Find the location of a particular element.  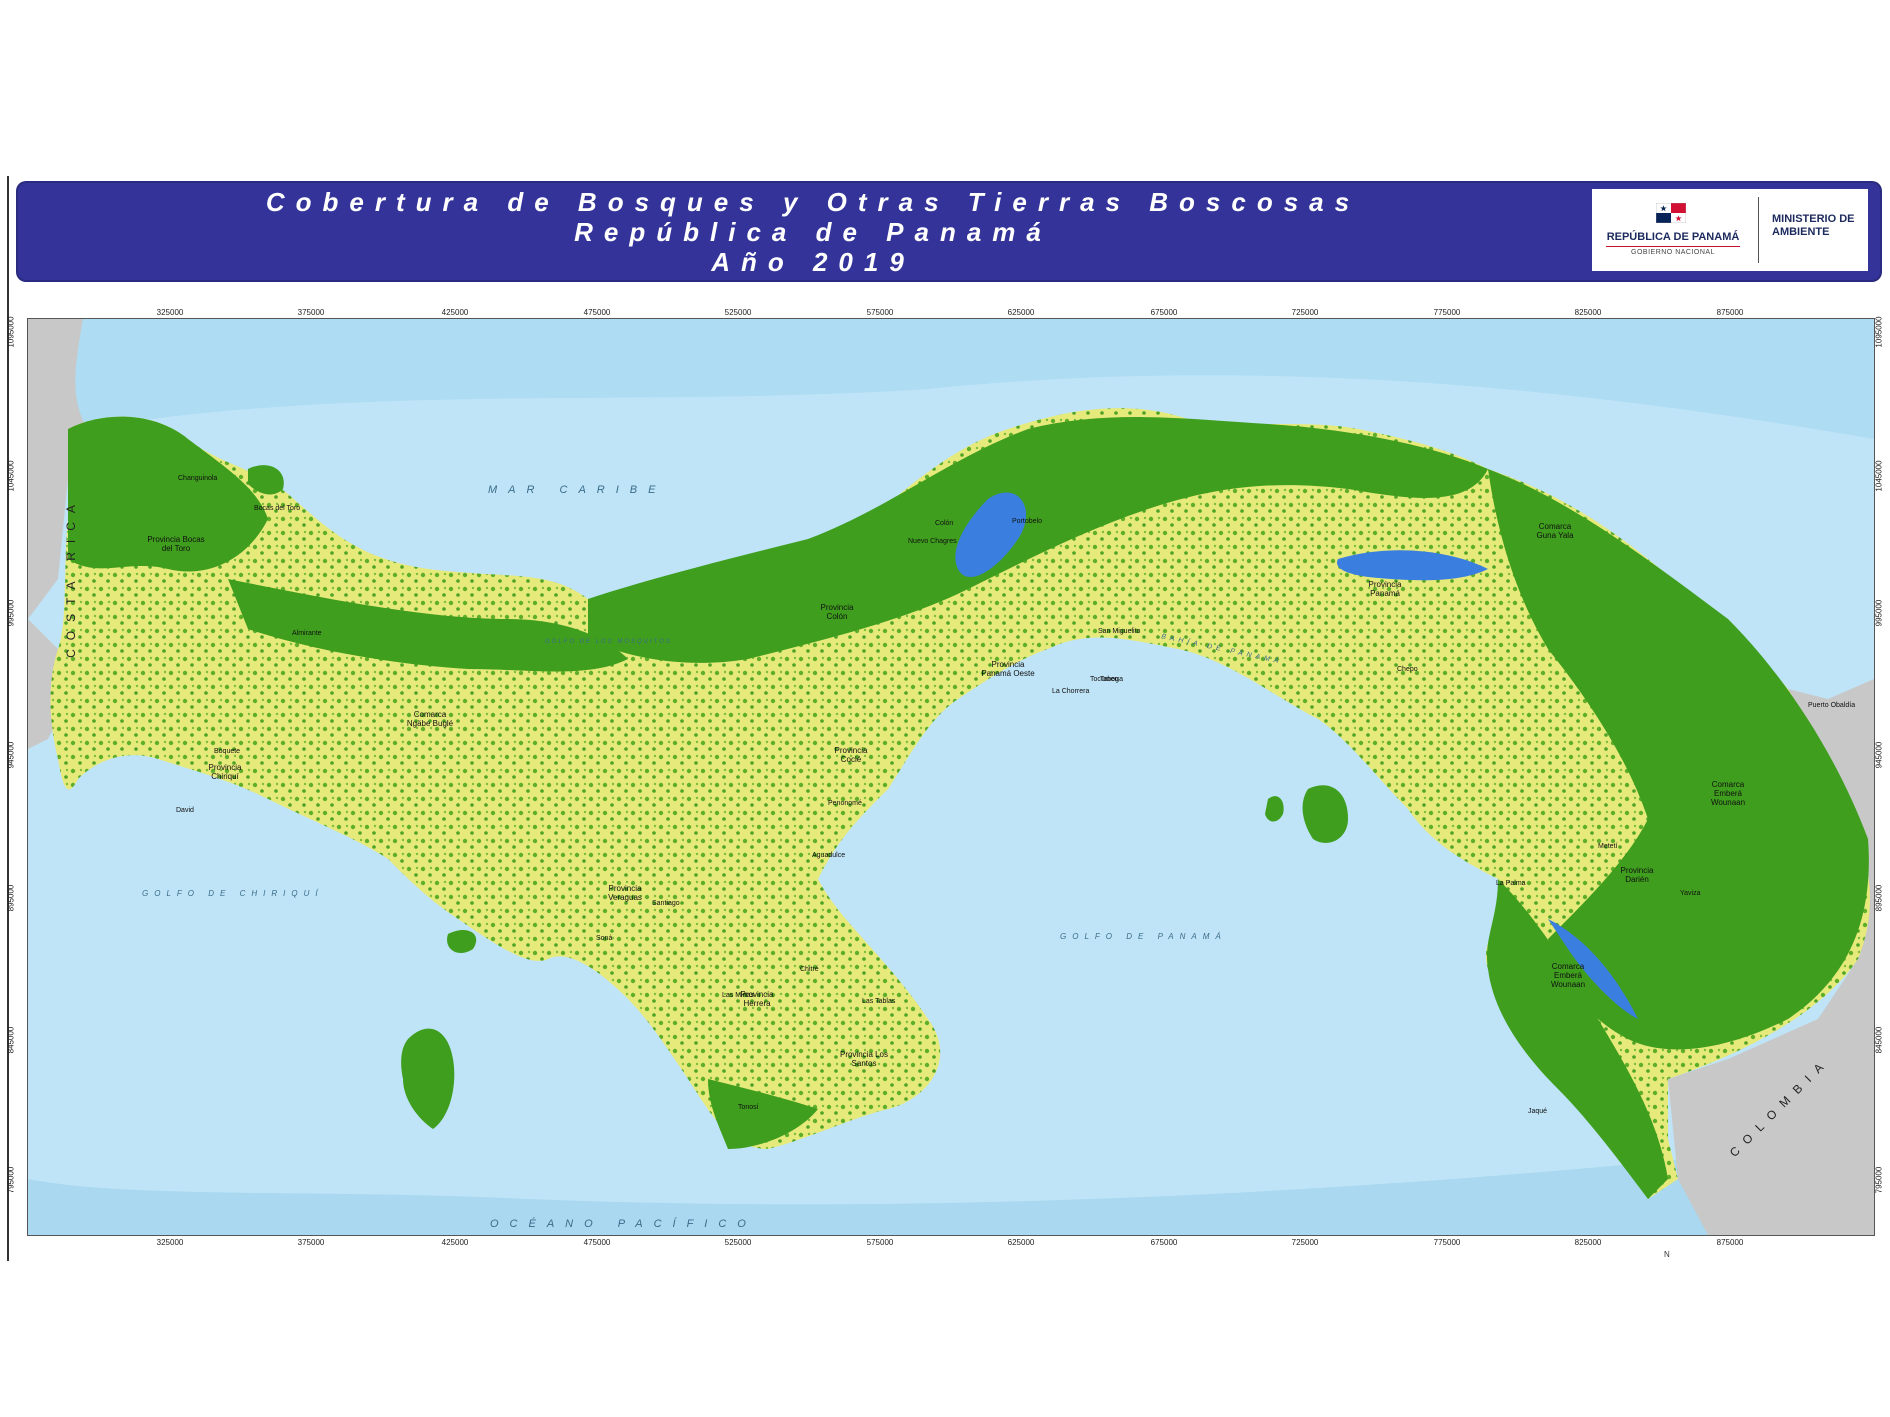

caribbean-sea-label: MAR CARIBE is located at coordinates (577, 490).